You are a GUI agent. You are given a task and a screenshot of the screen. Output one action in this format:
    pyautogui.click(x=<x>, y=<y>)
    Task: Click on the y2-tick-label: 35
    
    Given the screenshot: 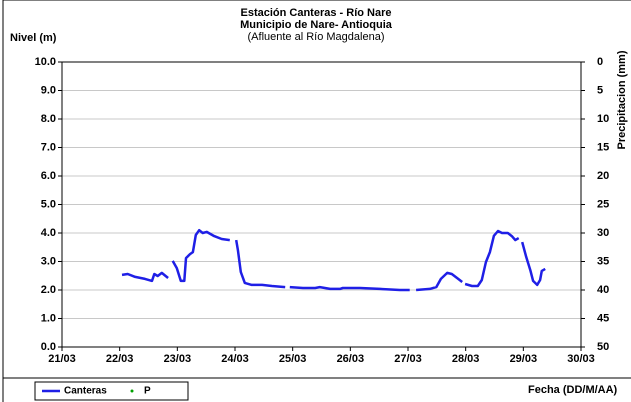 What is the action you would take?
    pyautogui.click(x=603, y=261)
    